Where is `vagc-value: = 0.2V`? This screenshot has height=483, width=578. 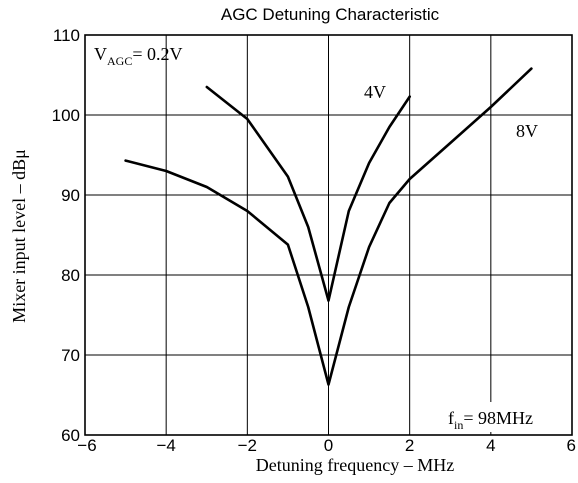 vagc-value: = 0.2V is located at coordinates (157, 54).